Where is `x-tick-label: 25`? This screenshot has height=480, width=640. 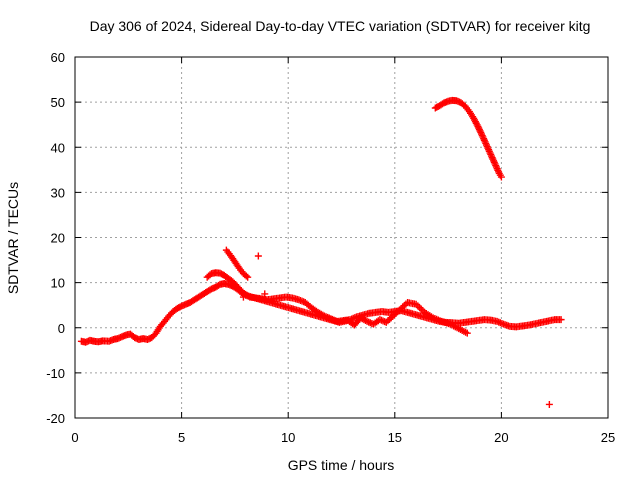 x-tick-label: 25 is located at coordinates (608, 437).